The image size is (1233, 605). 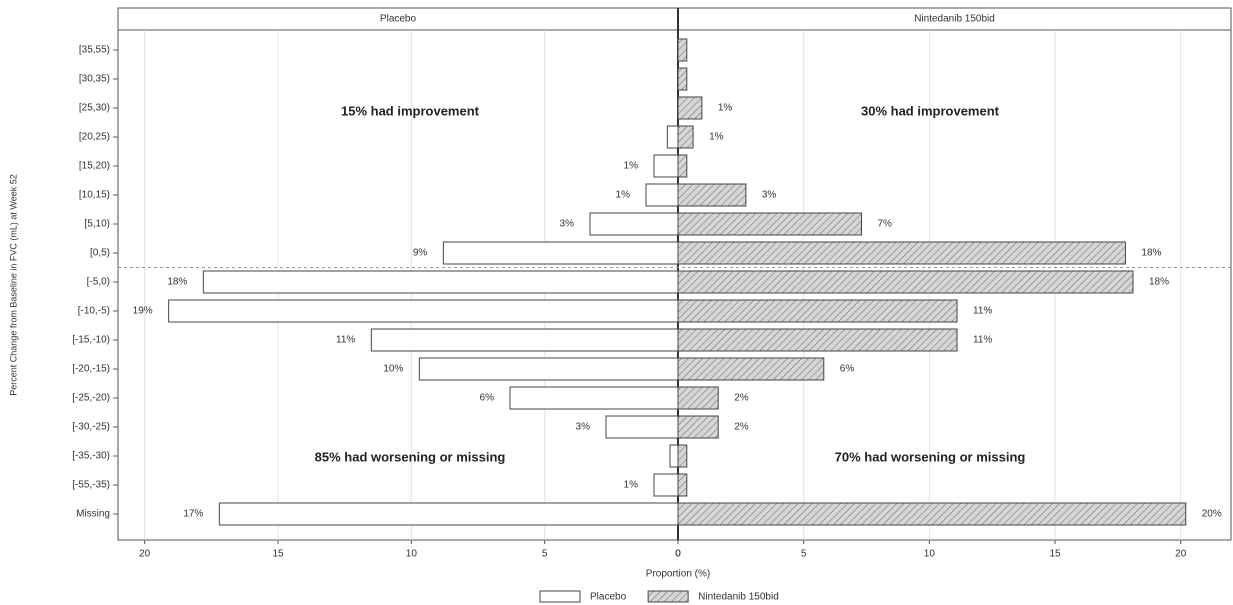 I want to click on panel-title: Nintedanib 150bid, so click(x=954, y=19).